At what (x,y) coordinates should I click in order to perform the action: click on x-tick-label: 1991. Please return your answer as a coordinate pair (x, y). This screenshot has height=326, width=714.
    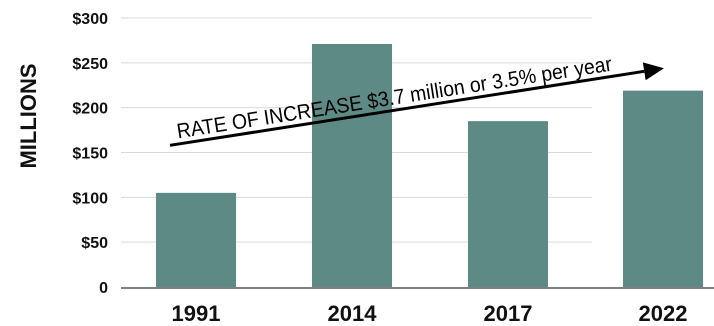
    Looking at the image, I should click on (196, 313).